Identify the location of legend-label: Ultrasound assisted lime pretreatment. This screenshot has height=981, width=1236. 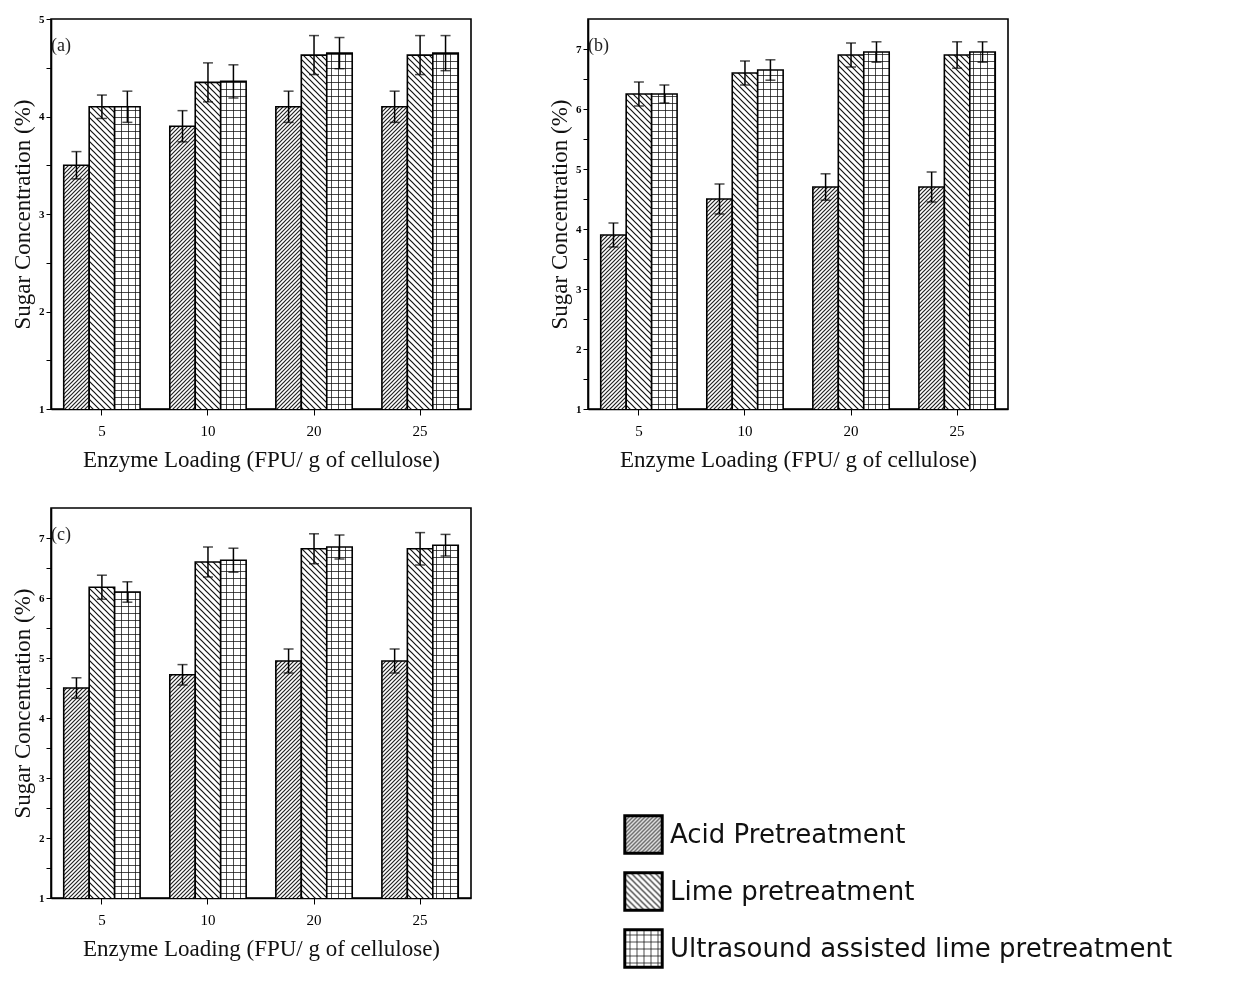
(921, 947).